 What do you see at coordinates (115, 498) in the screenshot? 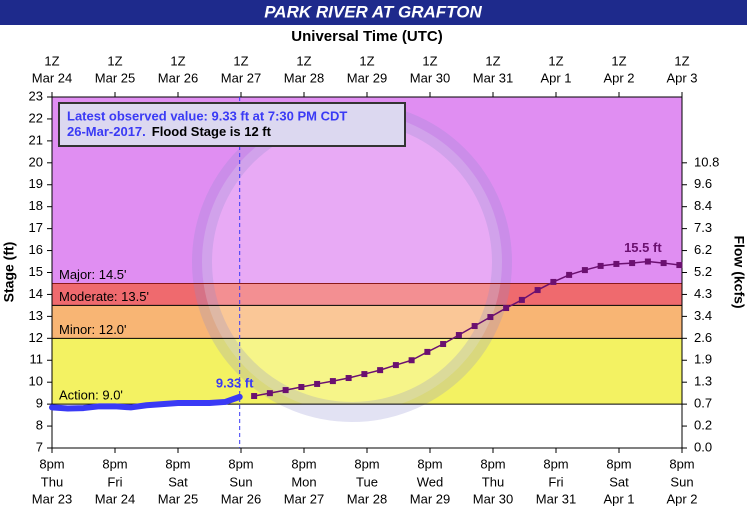
I see `x-tick-date: Mar 24` at bounding box center [115, 498].